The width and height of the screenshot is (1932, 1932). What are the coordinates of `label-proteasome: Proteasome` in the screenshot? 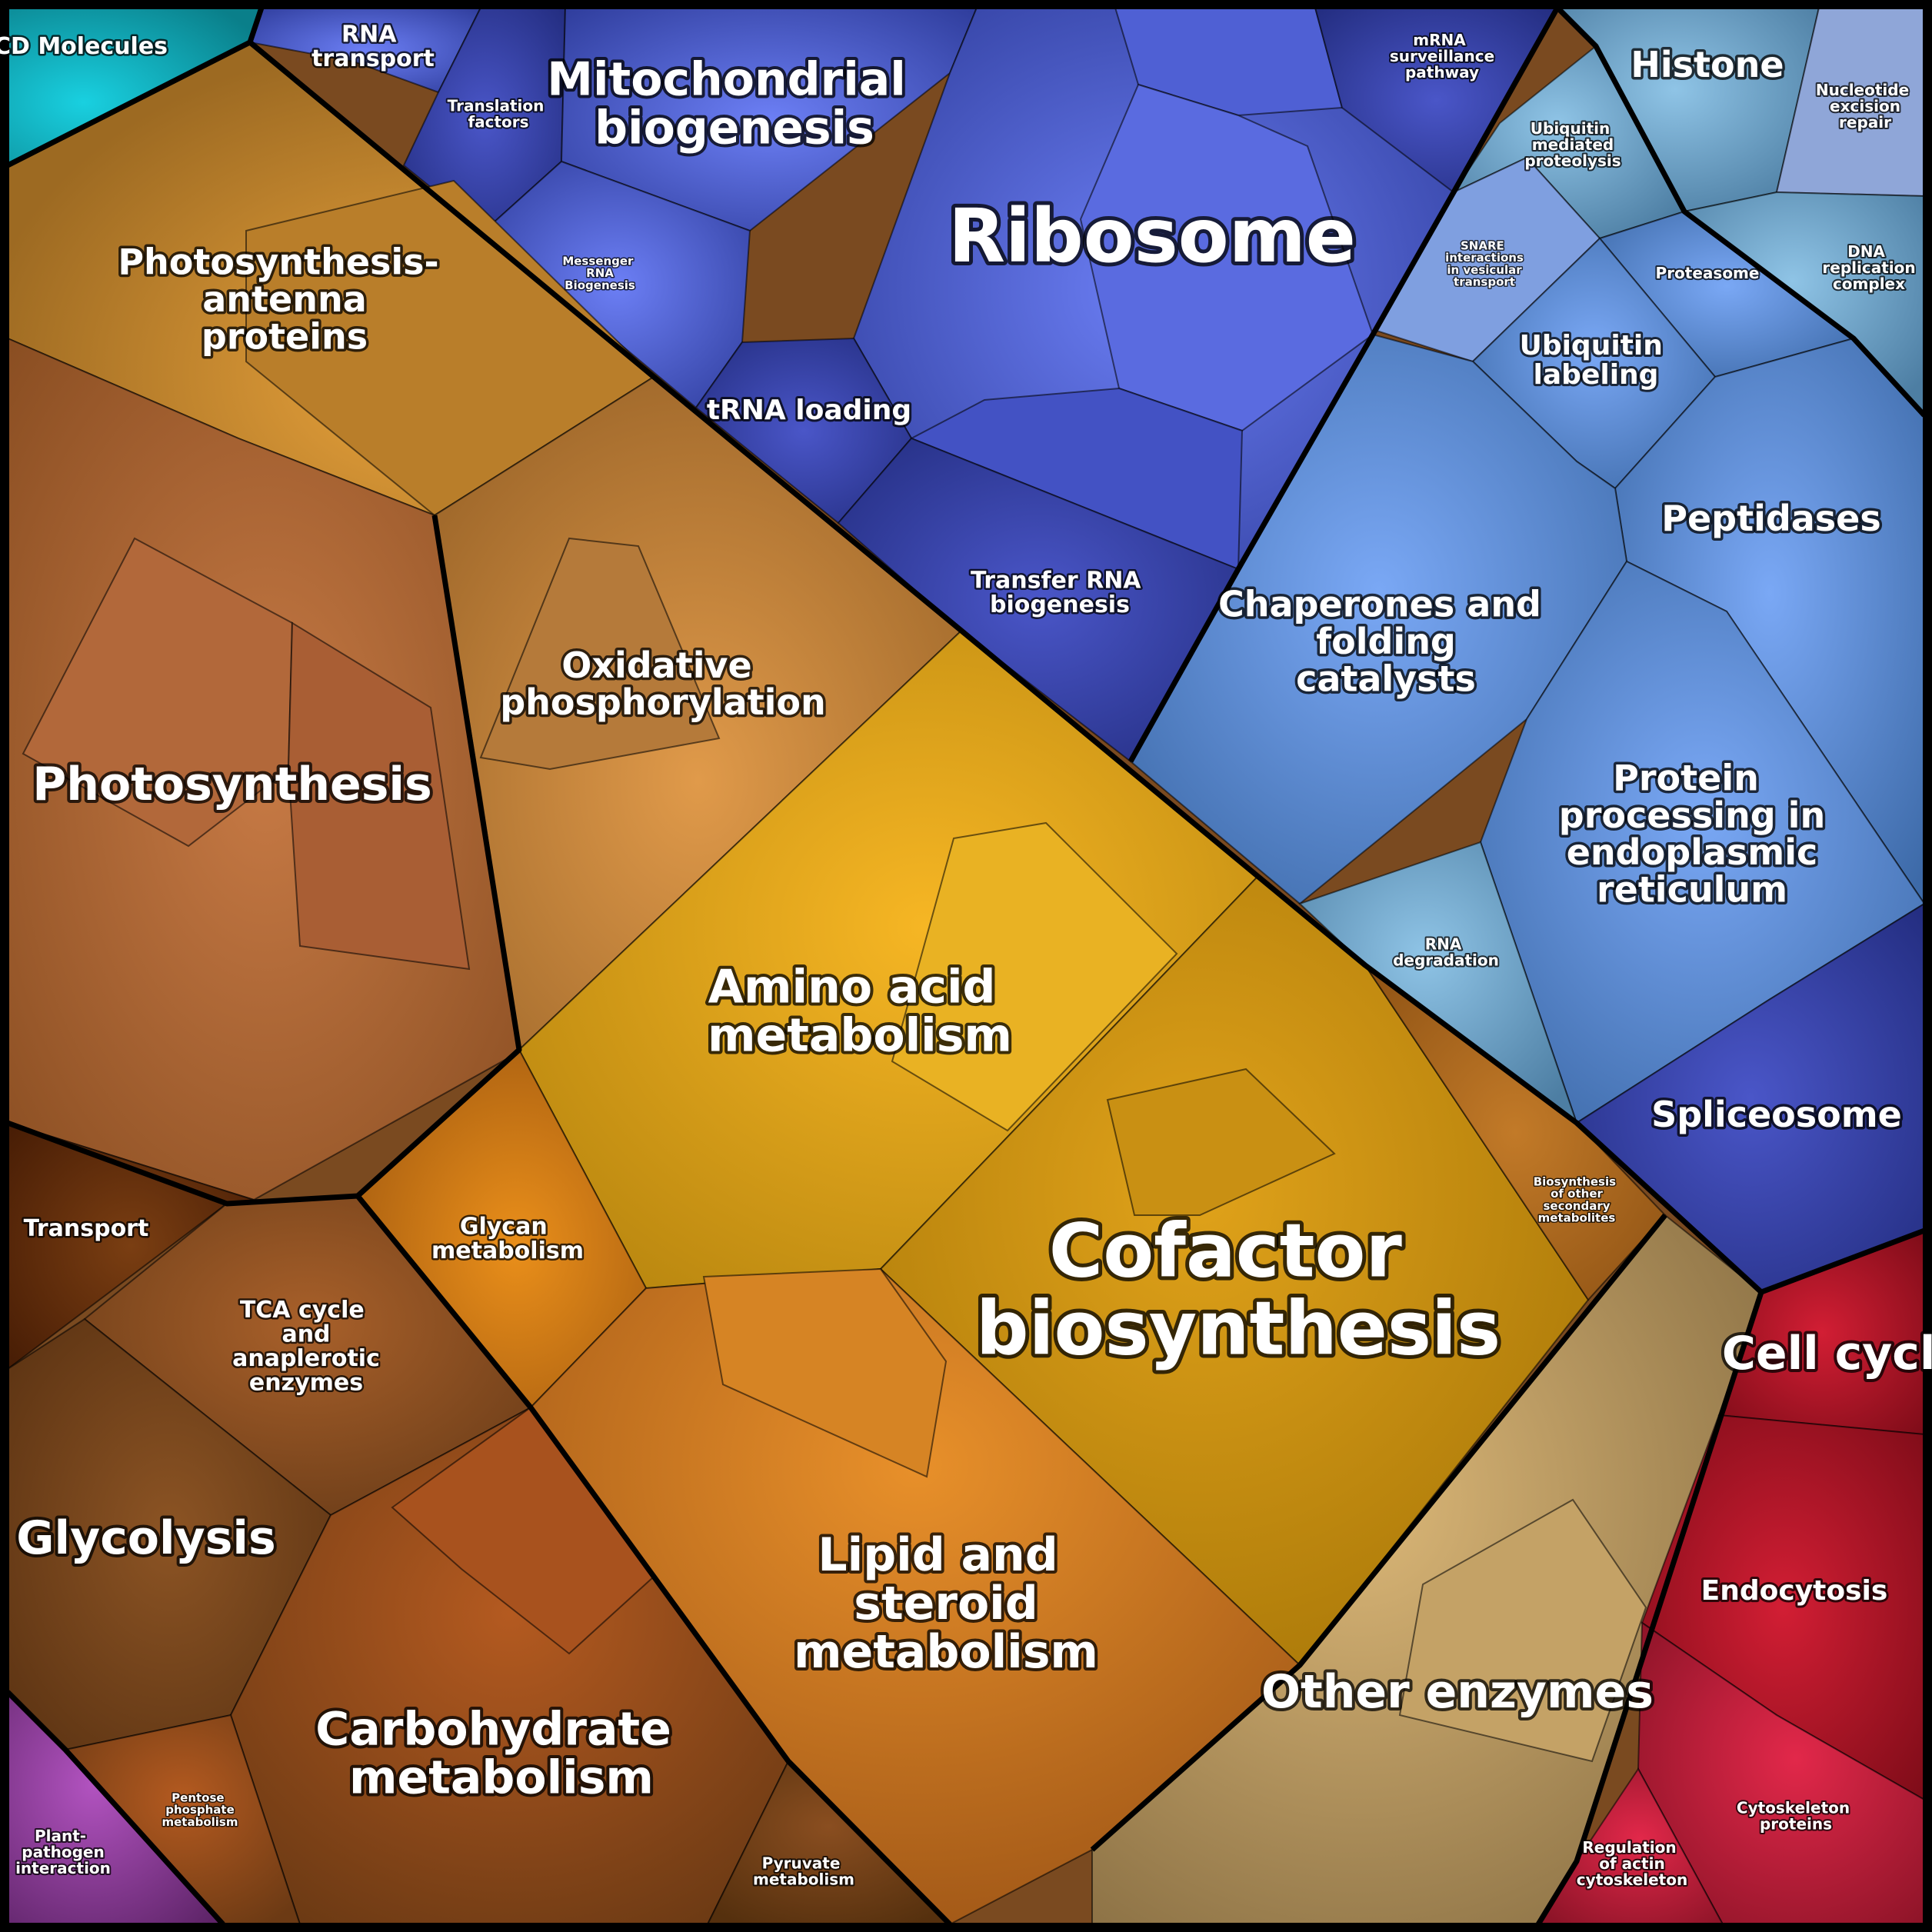 It's located at (1708, 273).